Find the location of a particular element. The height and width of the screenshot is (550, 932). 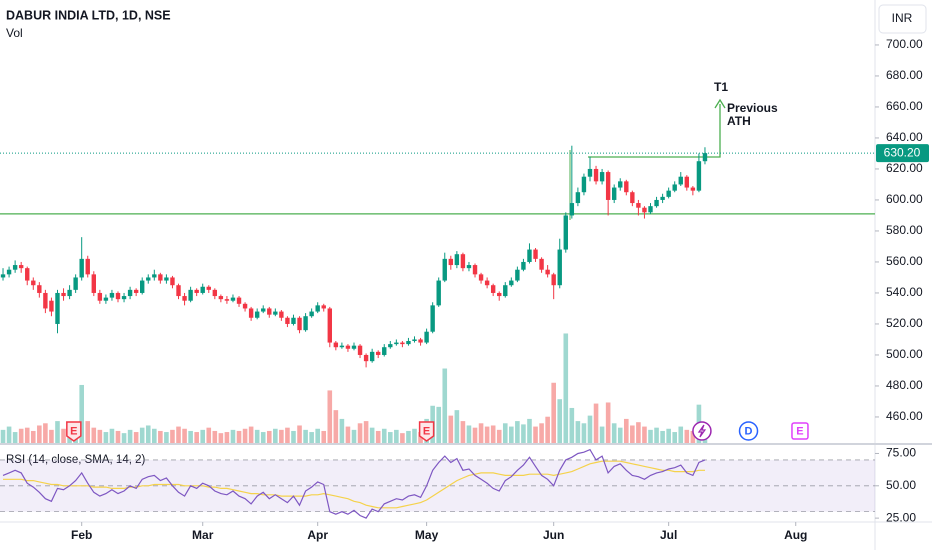

x-tick-label: Mar is located at coordinates (203, 535).